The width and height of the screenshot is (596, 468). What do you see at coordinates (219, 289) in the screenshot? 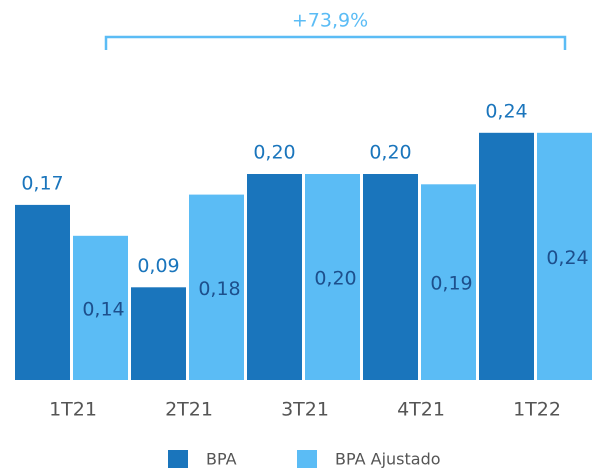
I see `value-label: 0,18` at bounding box center [219, 289].